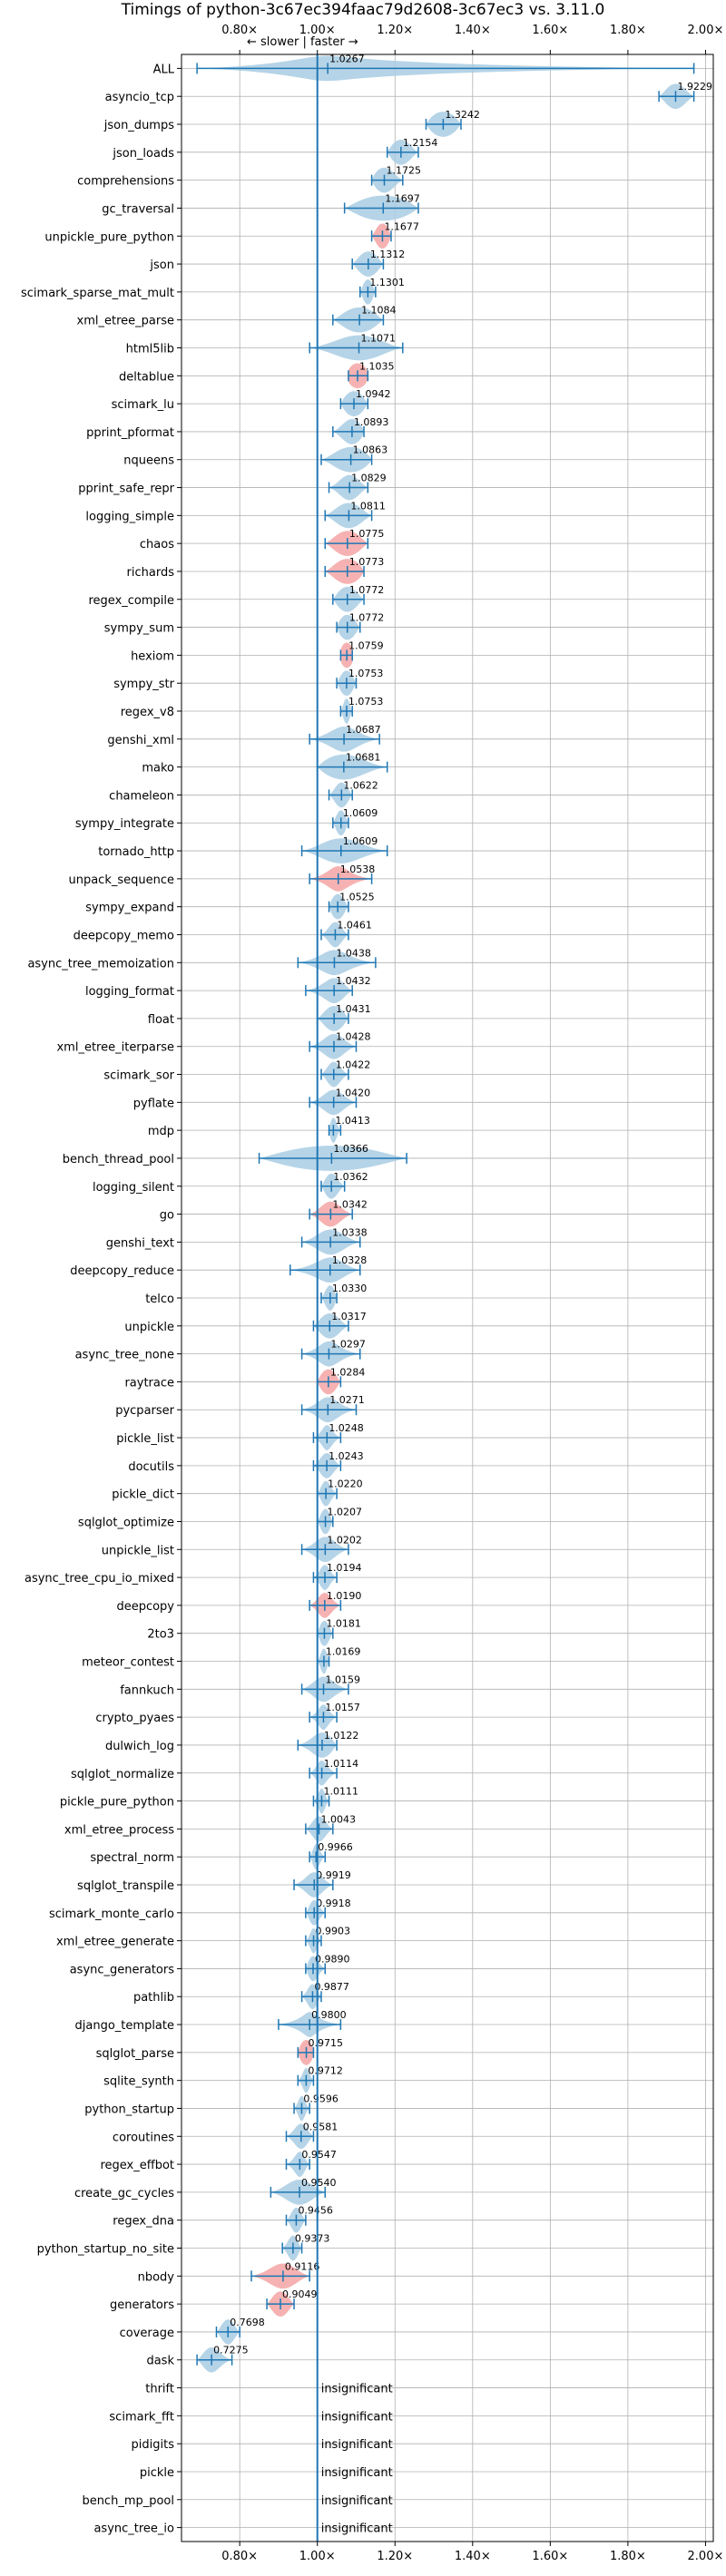  I want to click on benchmark-label: thrift, so click(159, 2389).